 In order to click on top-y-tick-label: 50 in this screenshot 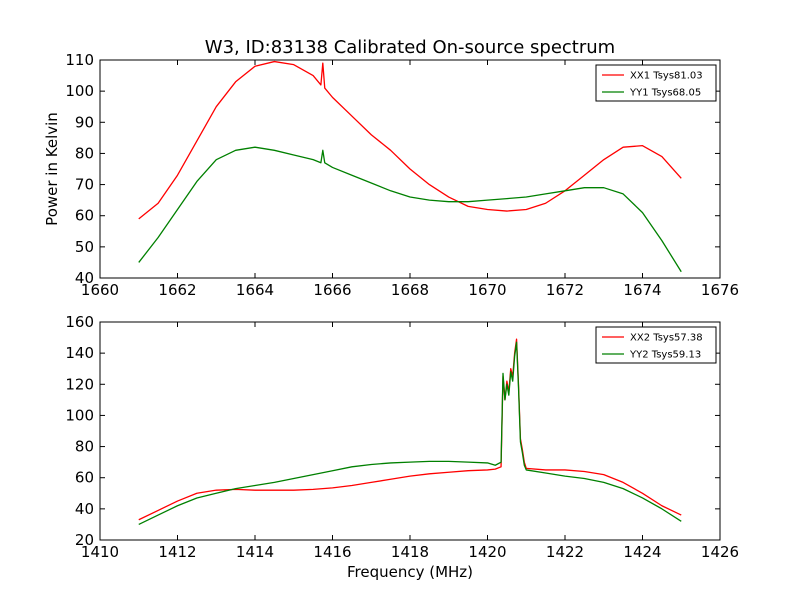, I will do `click(84, 247)`.